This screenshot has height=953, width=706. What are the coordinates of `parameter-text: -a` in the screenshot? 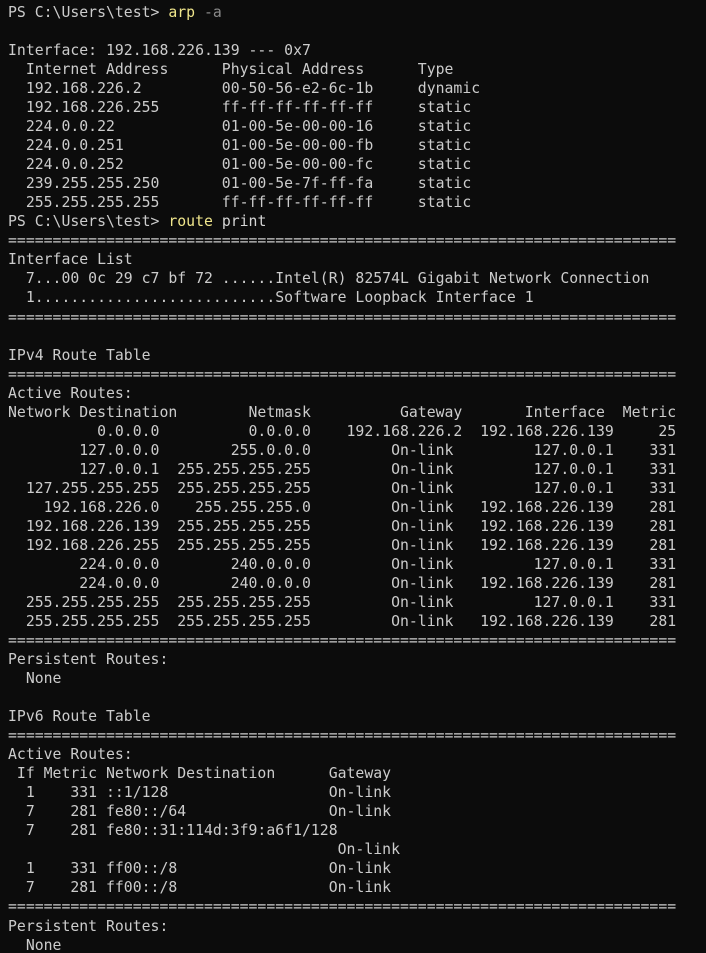 It's located at (213, 12).